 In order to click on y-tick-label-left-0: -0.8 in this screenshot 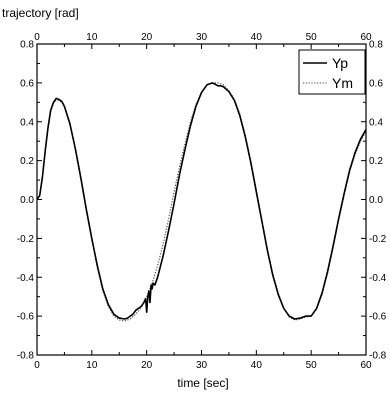, I will do `click(26, 356)`.